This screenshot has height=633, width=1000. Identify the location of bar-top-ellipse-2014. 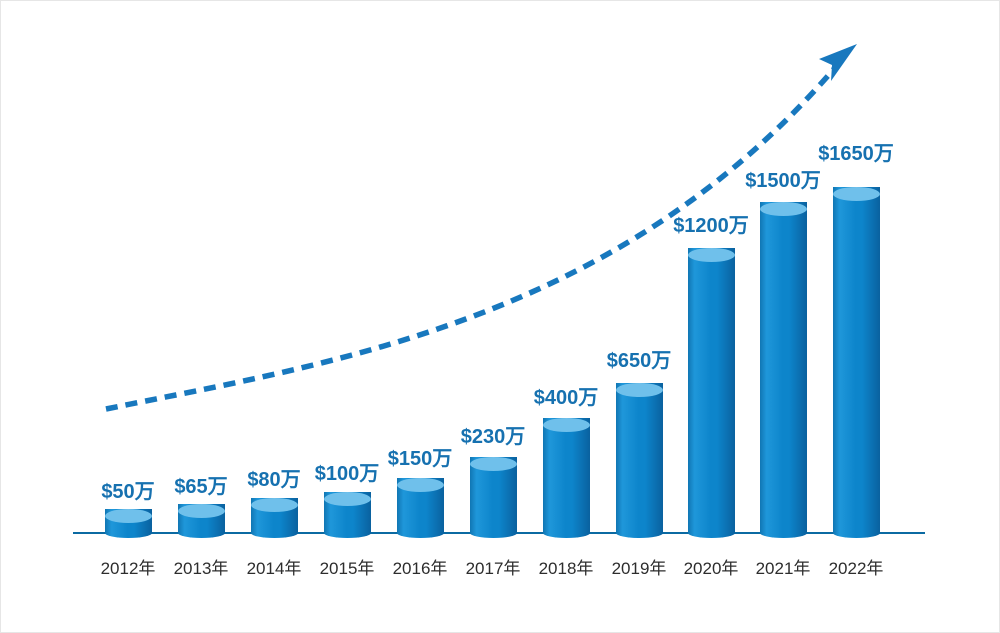
(274, 505).